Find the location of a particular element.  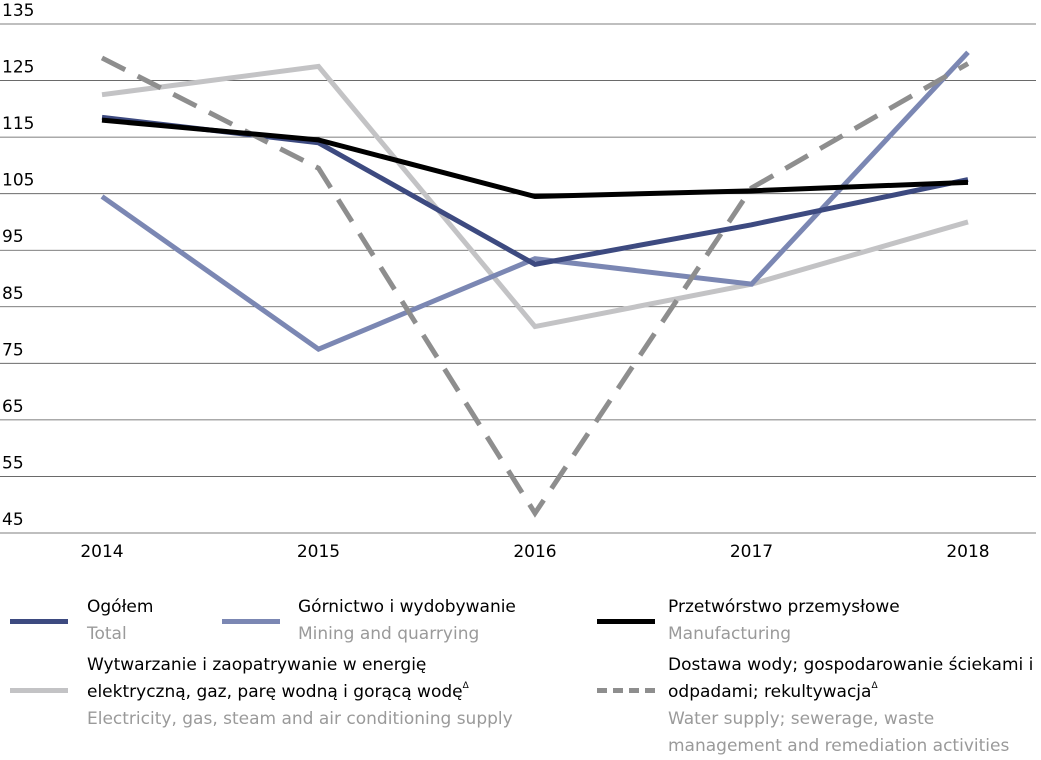

legend-entry: Przetwórstwo przemysłowe Manufacturing is located at coordinates (848, 621).